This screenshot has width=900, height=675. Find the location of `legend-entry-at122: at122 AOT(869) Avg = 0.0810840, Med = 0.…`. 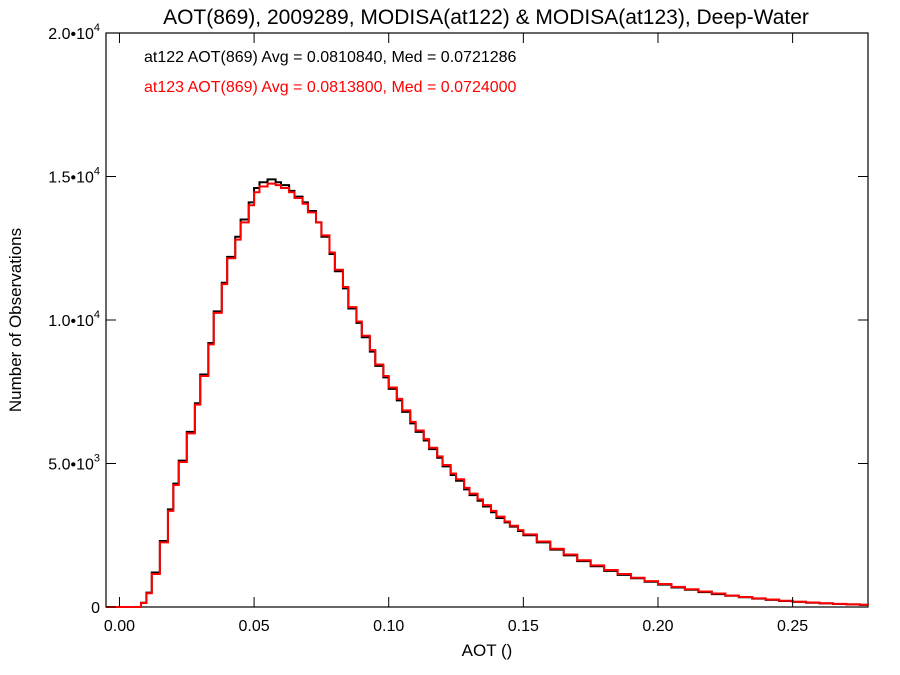

legend-entry-at122: at122 AOT(869) Avg = 0.0810840, Med = 0.… is located at coordinates (330, 57).